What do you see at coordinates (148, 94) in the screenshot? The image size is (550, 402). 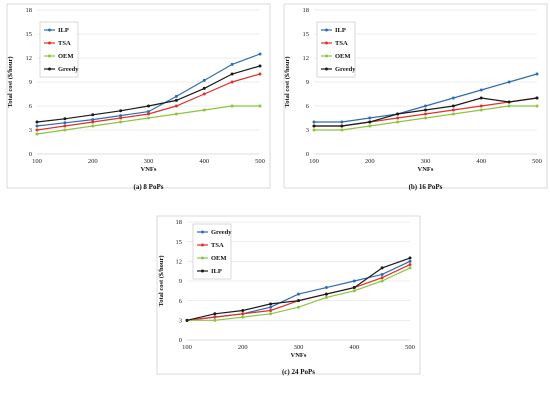 I see `series-greedy` at bounding box center [148, 94].